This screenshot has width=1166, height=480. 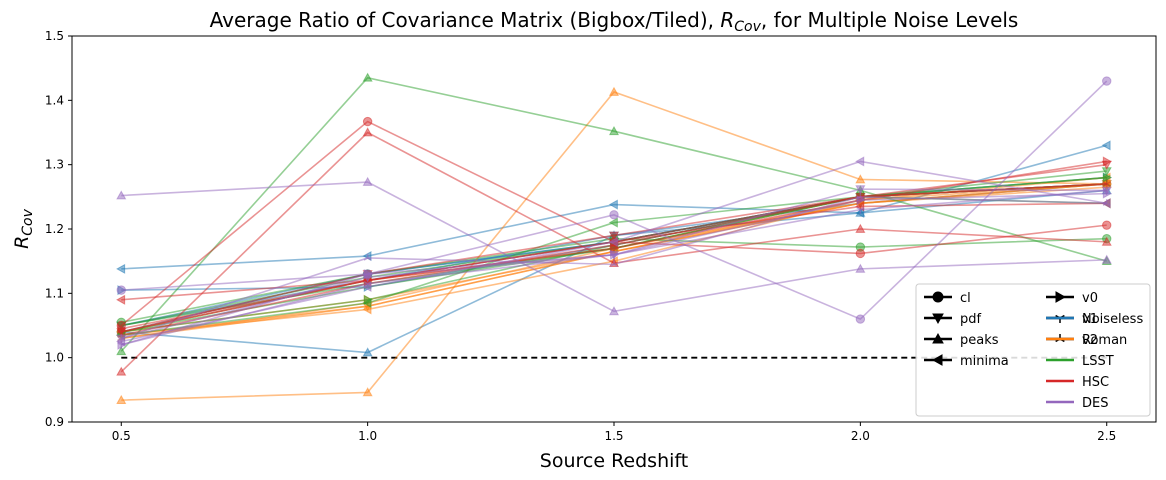 I want to click on y-tick-label: 0.9, so click(x=54, y=422).